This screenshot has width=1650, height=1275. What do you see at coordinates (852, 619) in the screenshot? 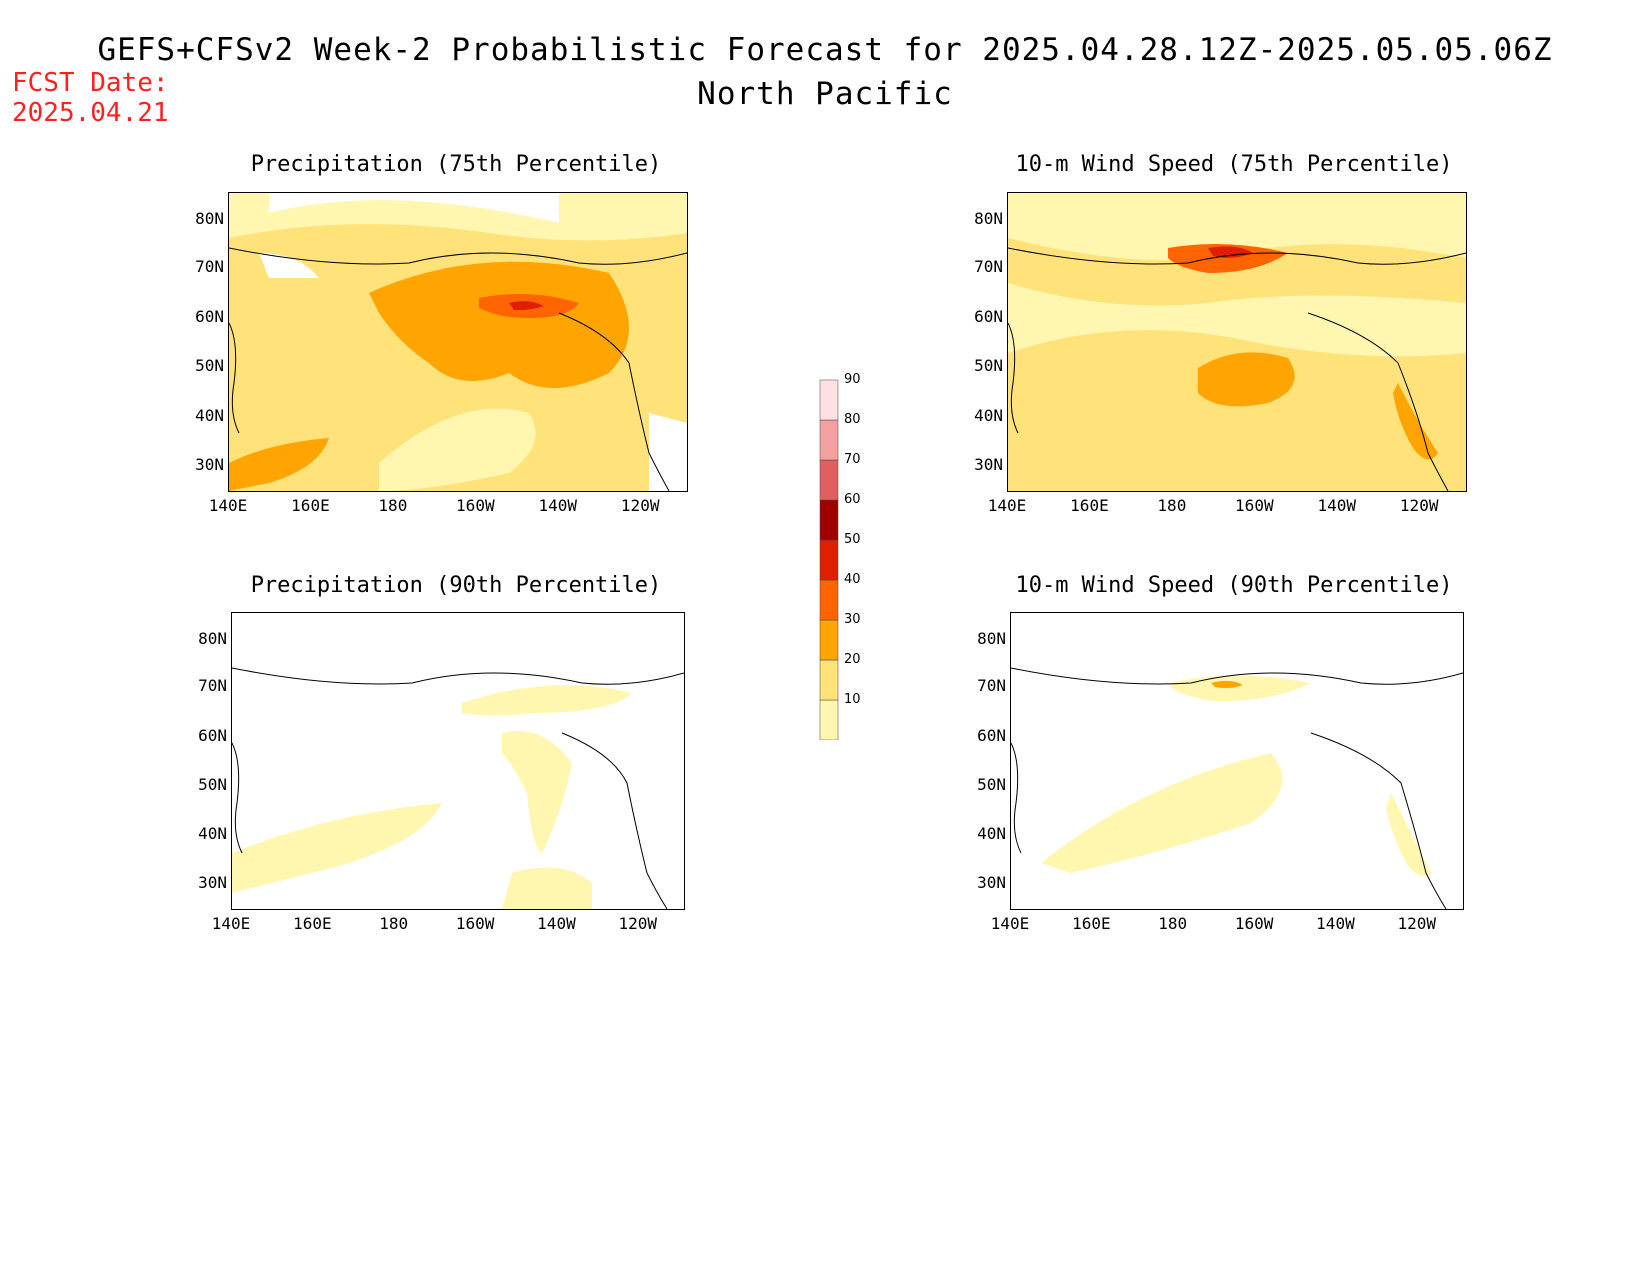
I see `colorbar-tick-label: 30` at bounding box center [852, 619].